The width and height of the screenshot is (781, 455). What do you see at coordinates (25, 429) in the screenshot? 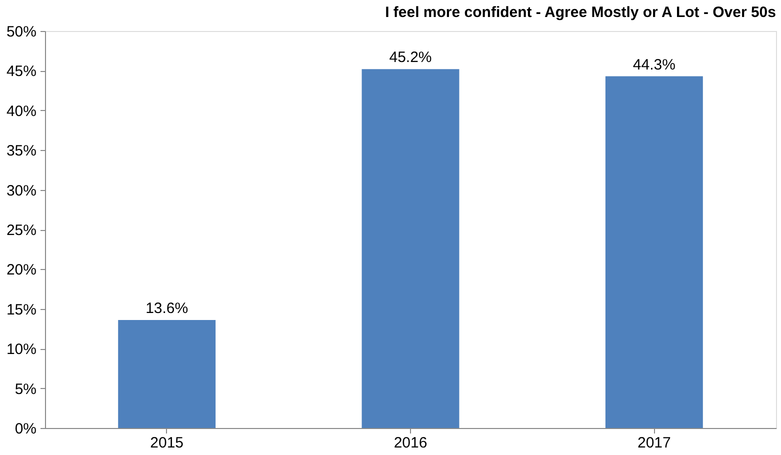
I see `y-tick-label: 0%` at bounding box center [25, 429].